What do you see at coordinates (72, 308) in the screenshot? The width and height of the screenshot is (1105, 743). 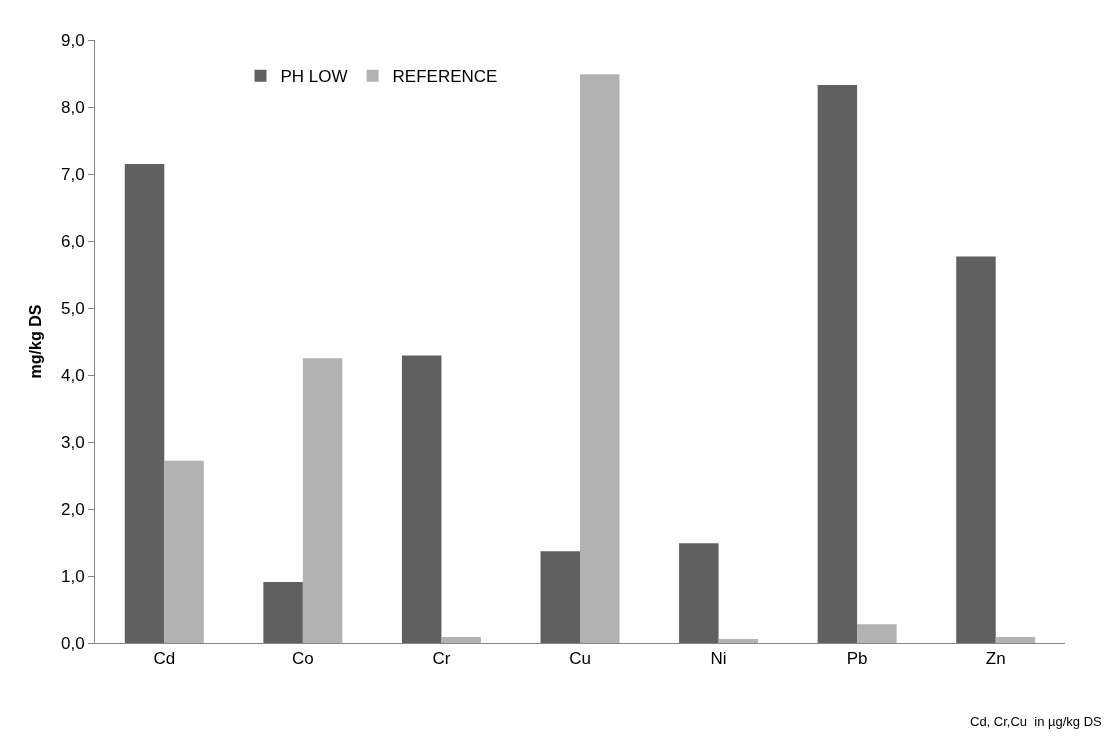 I see `y-tick-label: 5,0` at bounding box center [72, 308].